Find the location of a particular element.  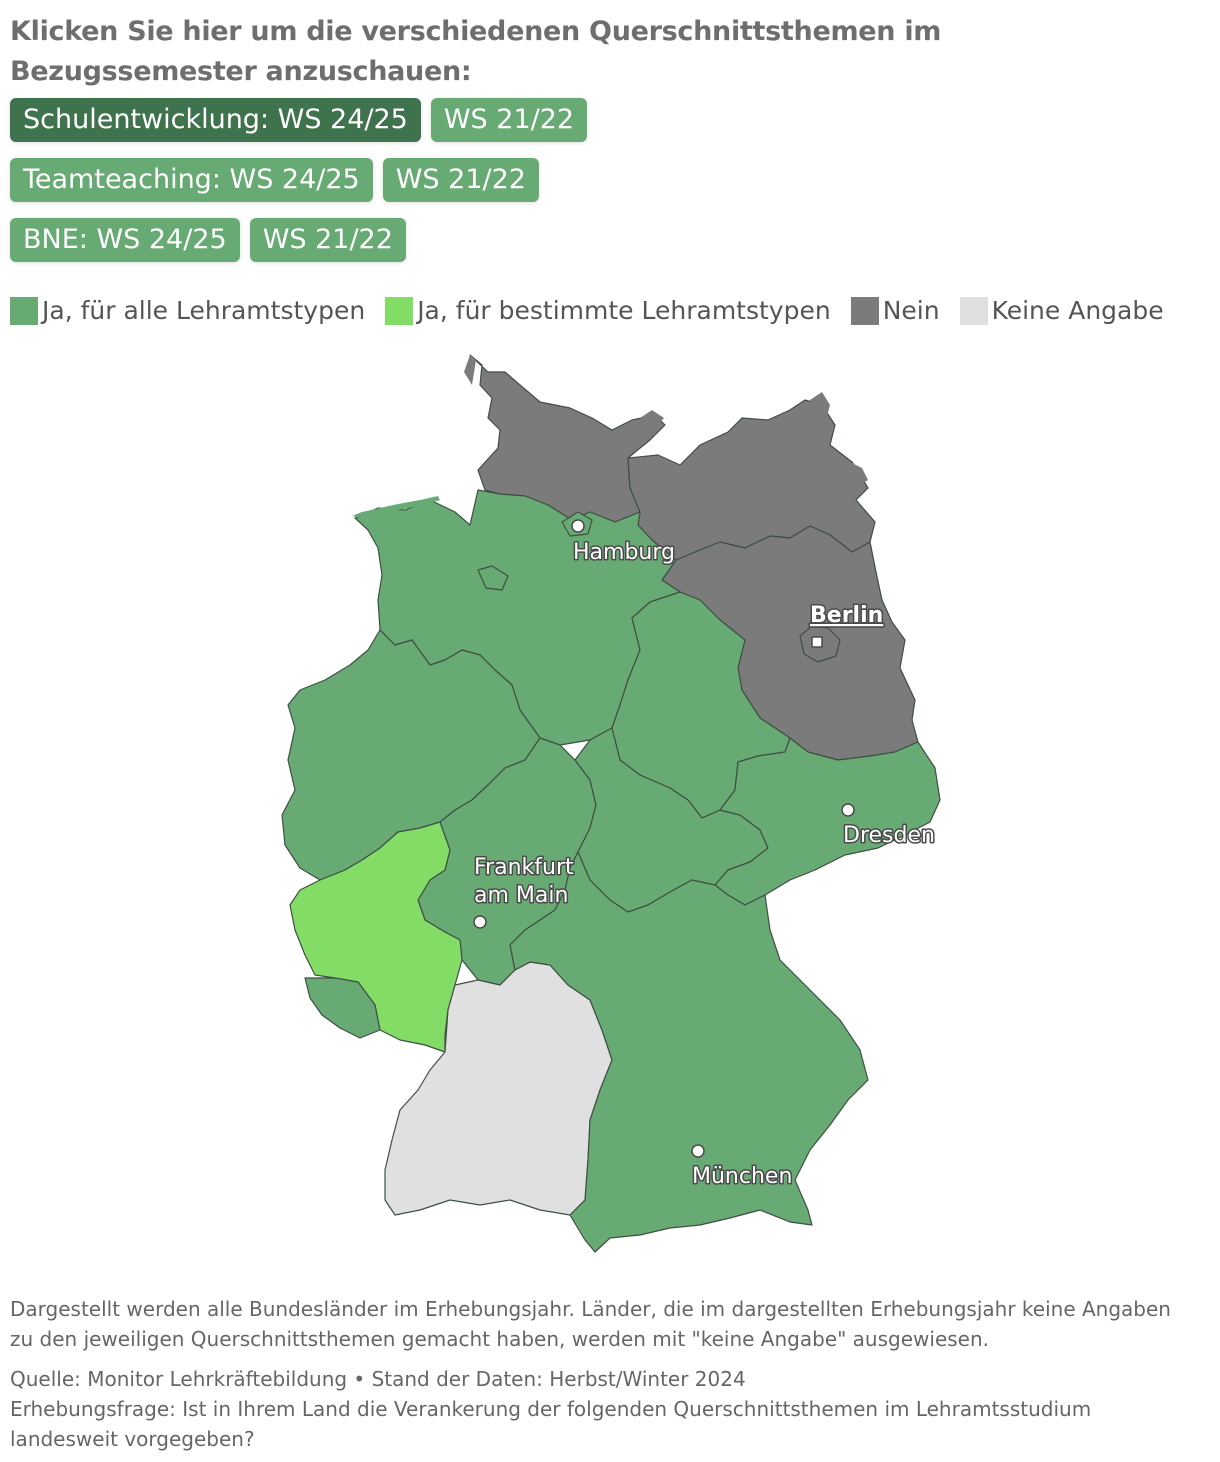

legend-item-ja-alle: Ja, für alle Lehramtstypen is located at coordinates (187, 310).